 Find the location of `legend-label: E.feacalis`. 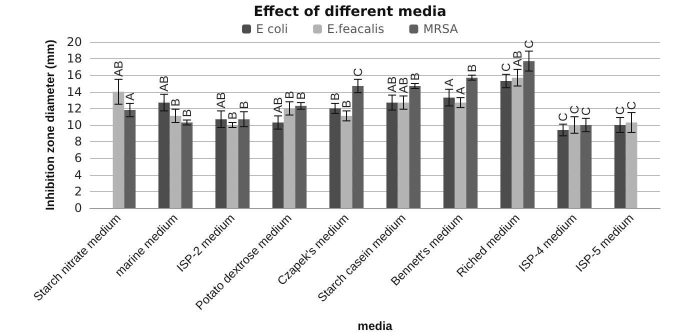

legend-label: E.feacalis is located at coordinates (355, 29).